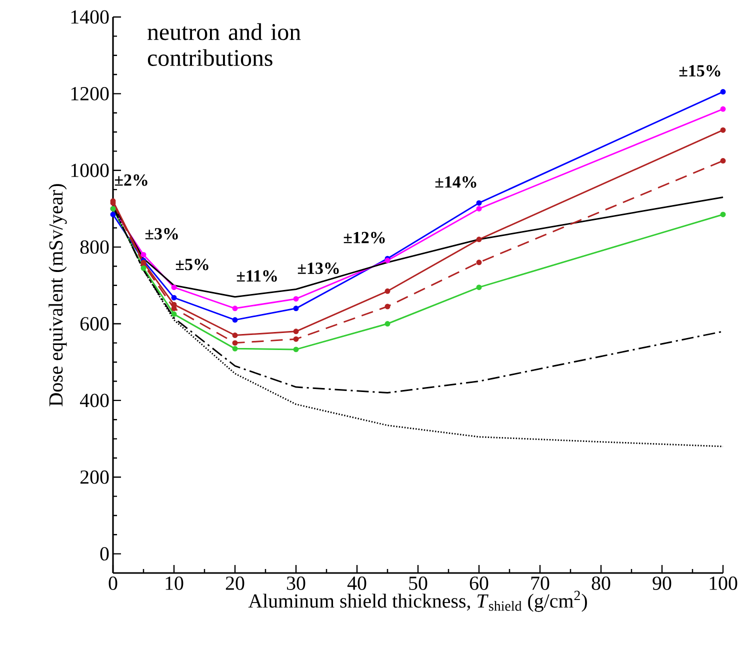 This screenshot has height=645, width=747. What do you see at coordinates (318, 268) in the screenshot?
I see `annotation: ±13%` at bounding box center [318, 268].